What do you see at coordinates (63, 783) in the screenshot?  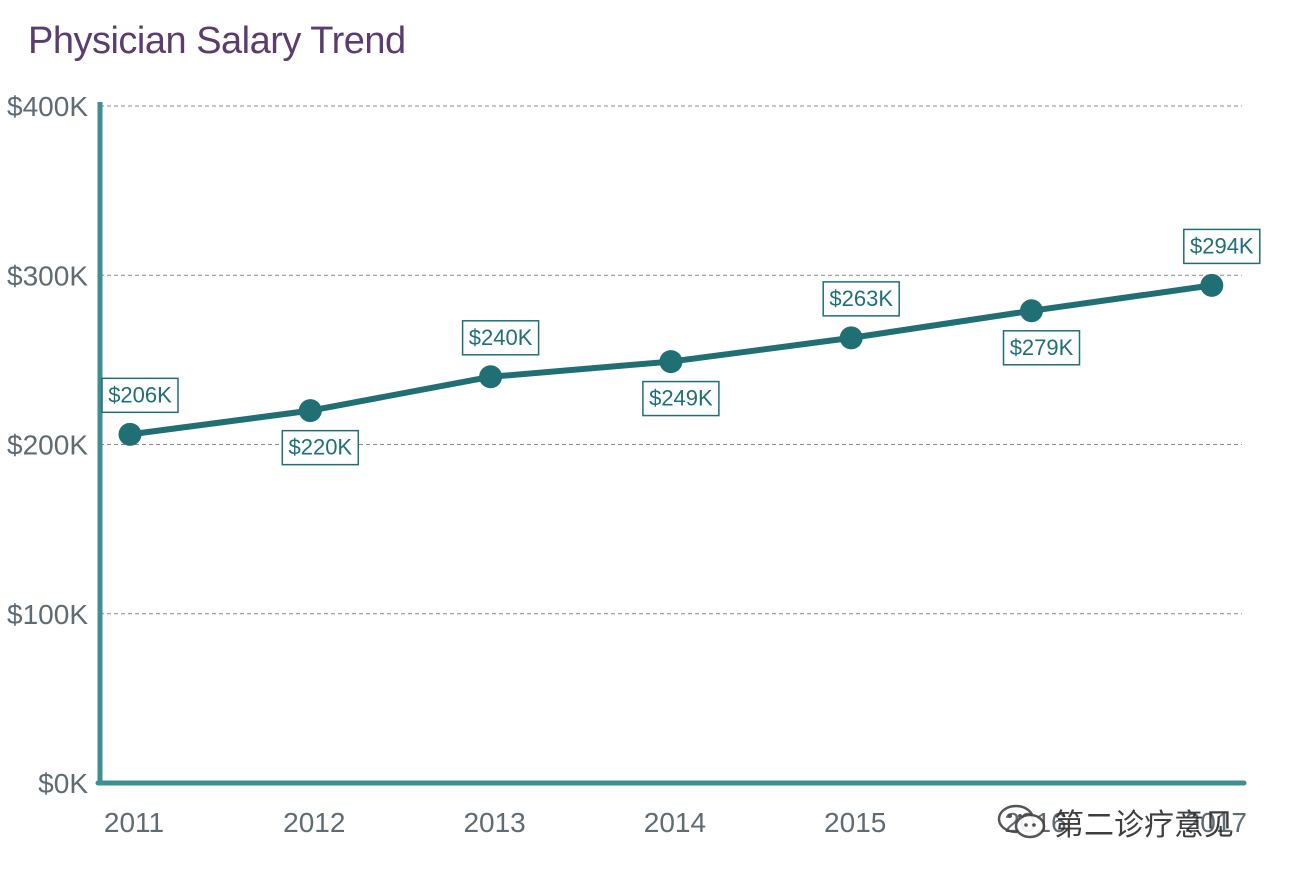 I see `y-tick-label: $0K` at bounding box center [63, 783].